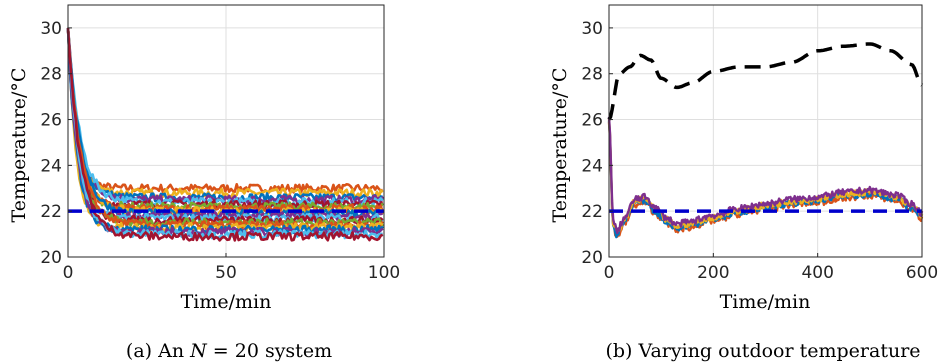 The image size is (941, 364). Describe the element at coordinates (226, 273) in the screenshot. I see `x-tick-label: 50` at that location.